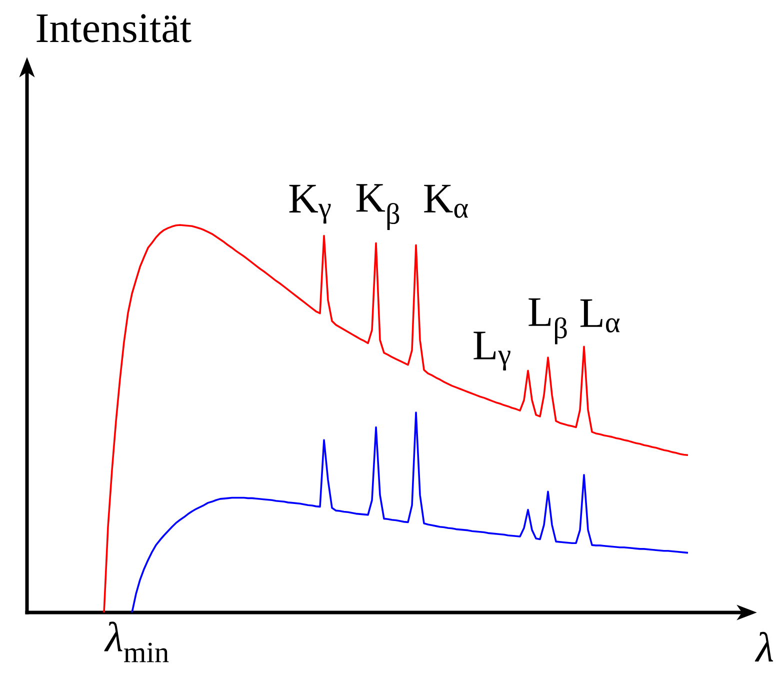 This screenshot has width=780, height=680. What do you see at coordinates (136, 642) in the screenshot?
I see `annotation: λ$_{min}$` at bounding box center [136, 642].